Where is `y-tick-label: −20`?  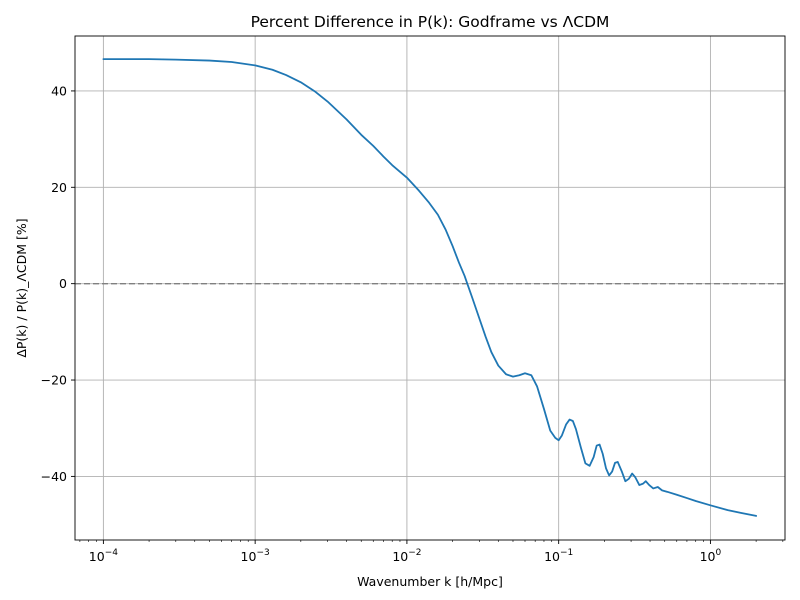 y-tick-label: −20 is located at coordinates (54, 380).